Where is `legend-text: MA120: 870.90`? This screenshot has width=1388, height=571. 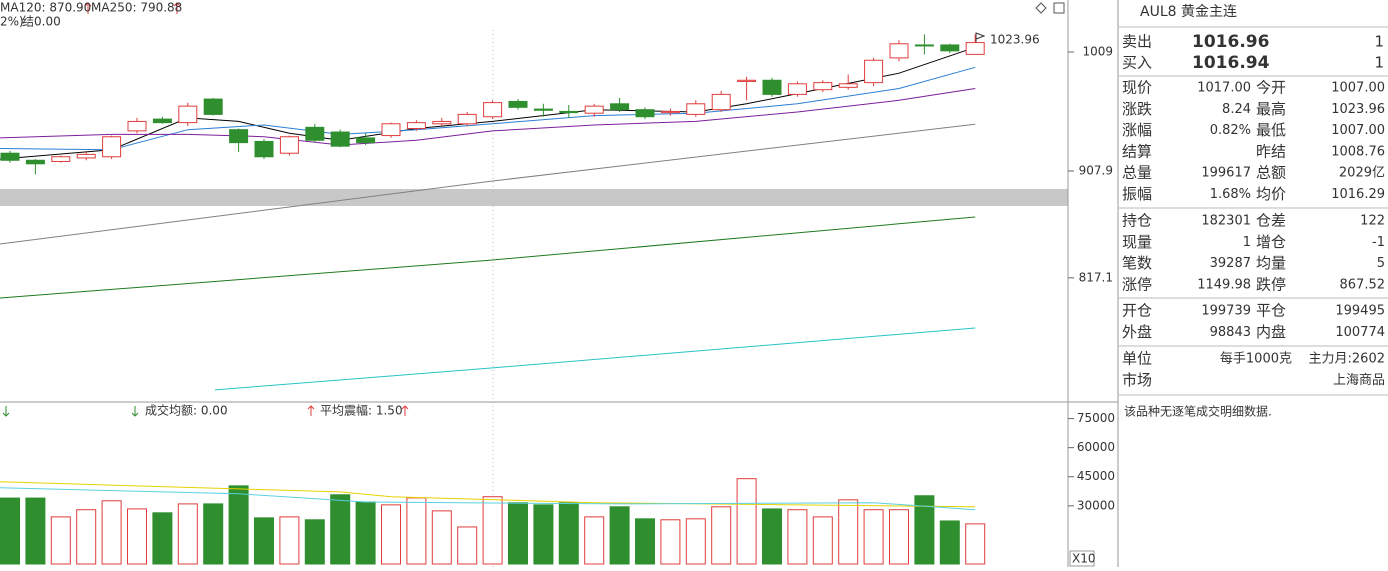
legend-text: MA120: 870.90 is located at coordinates (45, 8).